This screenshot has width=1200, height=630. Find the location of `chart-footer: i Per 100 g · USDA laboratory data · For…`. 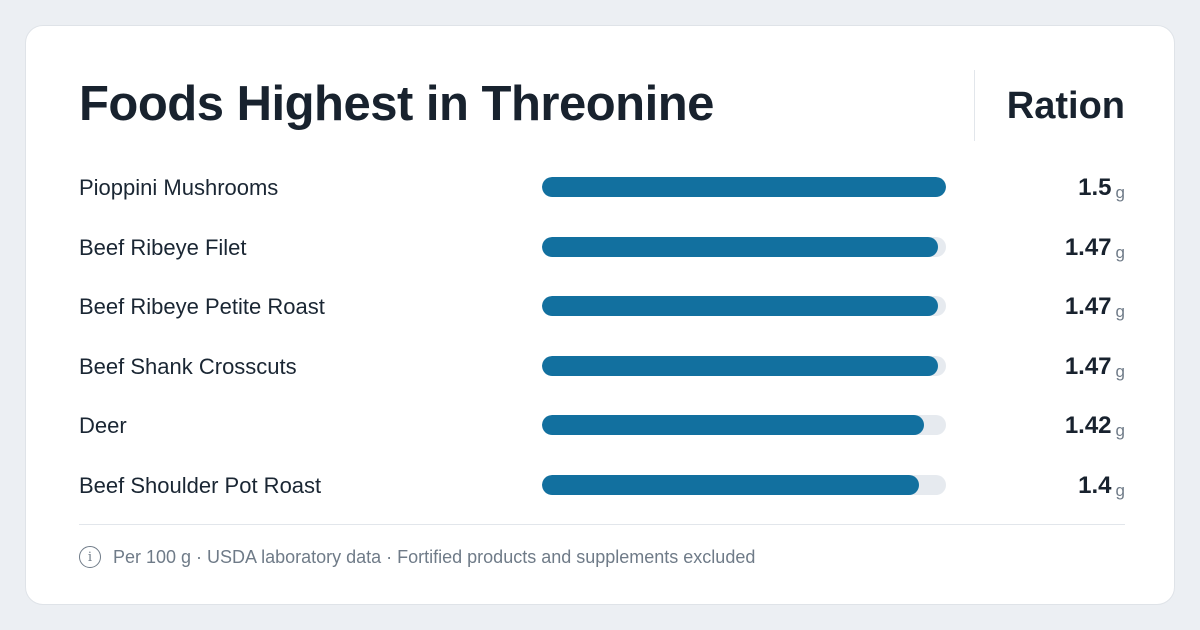

chart-footer: i Per 100 g · USDA laboratory data · For… is located at coordinates (417, 557).